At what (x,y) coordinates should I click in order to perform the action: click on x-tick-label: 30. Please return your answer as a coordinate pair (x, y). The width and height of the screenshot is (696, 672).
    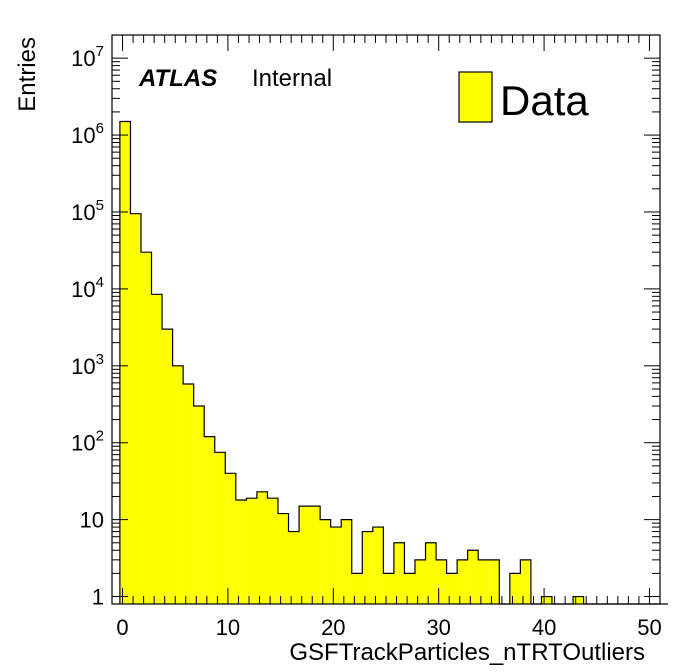
    Looking at the image, I should click on (438, 627).